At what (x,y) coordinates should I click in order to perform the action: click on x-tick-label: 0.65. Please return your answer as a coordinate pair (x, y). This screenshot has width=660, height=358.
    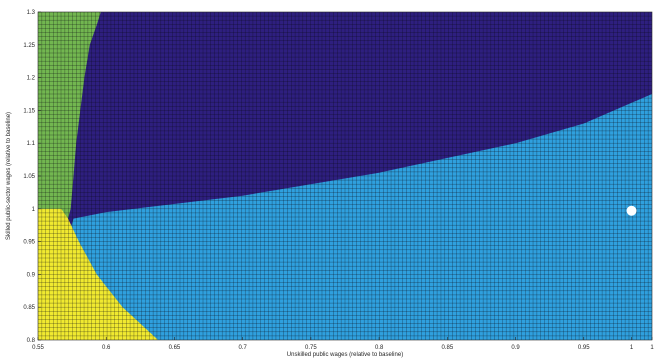
    Looking at the image, I should click on (175, 348).